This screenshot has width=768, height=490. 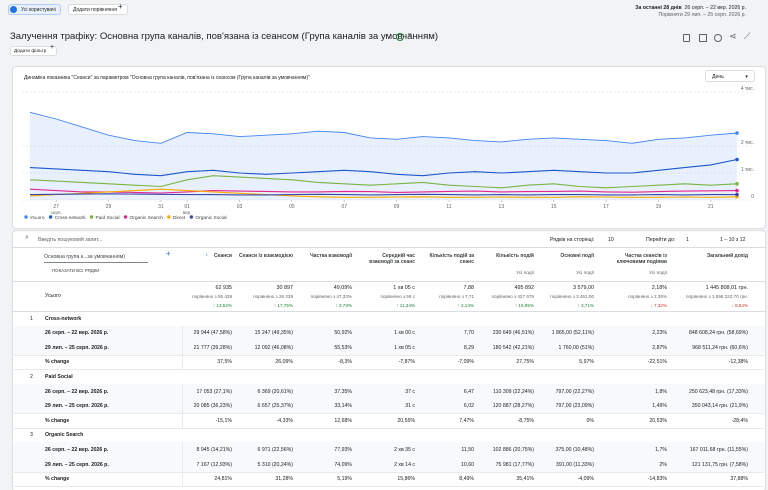 I want to click on x-tick-label: 31, so click(x=161, y=207).